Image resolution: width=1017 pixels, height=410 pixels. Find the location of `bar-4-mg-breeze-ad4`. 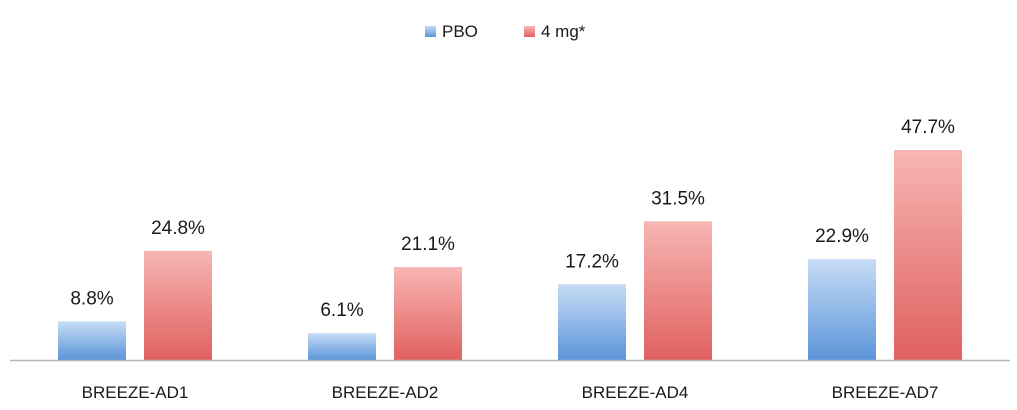

bar-4-mg-breeze-ad4 is located at coordinates (678, 290).